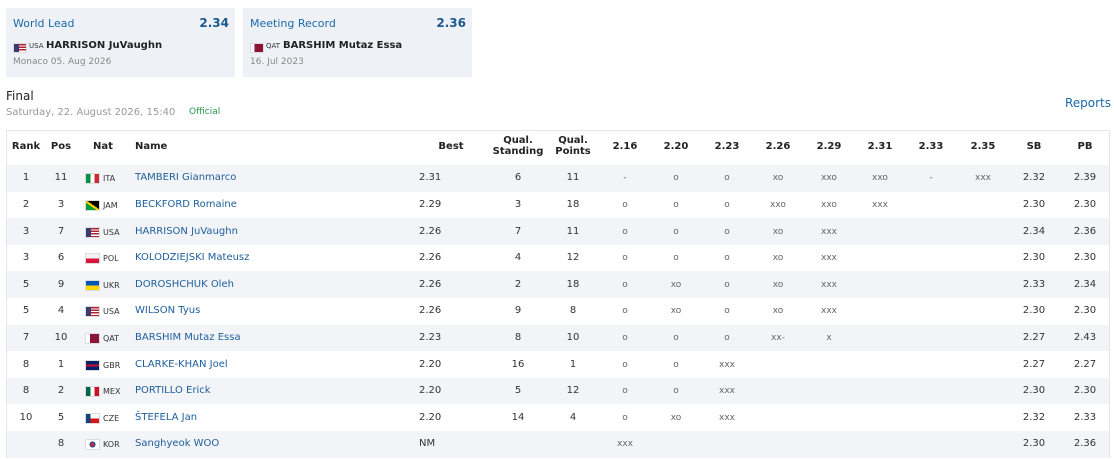  What do you see at coordinates (1085, 337) in the screenshot?
I see `personal-best: 2.43` at bounding box center [1085, 337].